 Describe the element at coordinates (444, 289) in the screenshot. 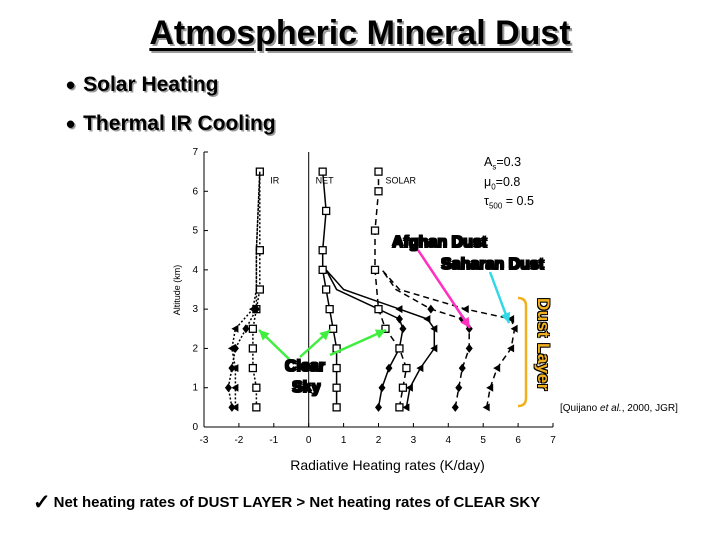

I see `afghan-arrow` at that location.